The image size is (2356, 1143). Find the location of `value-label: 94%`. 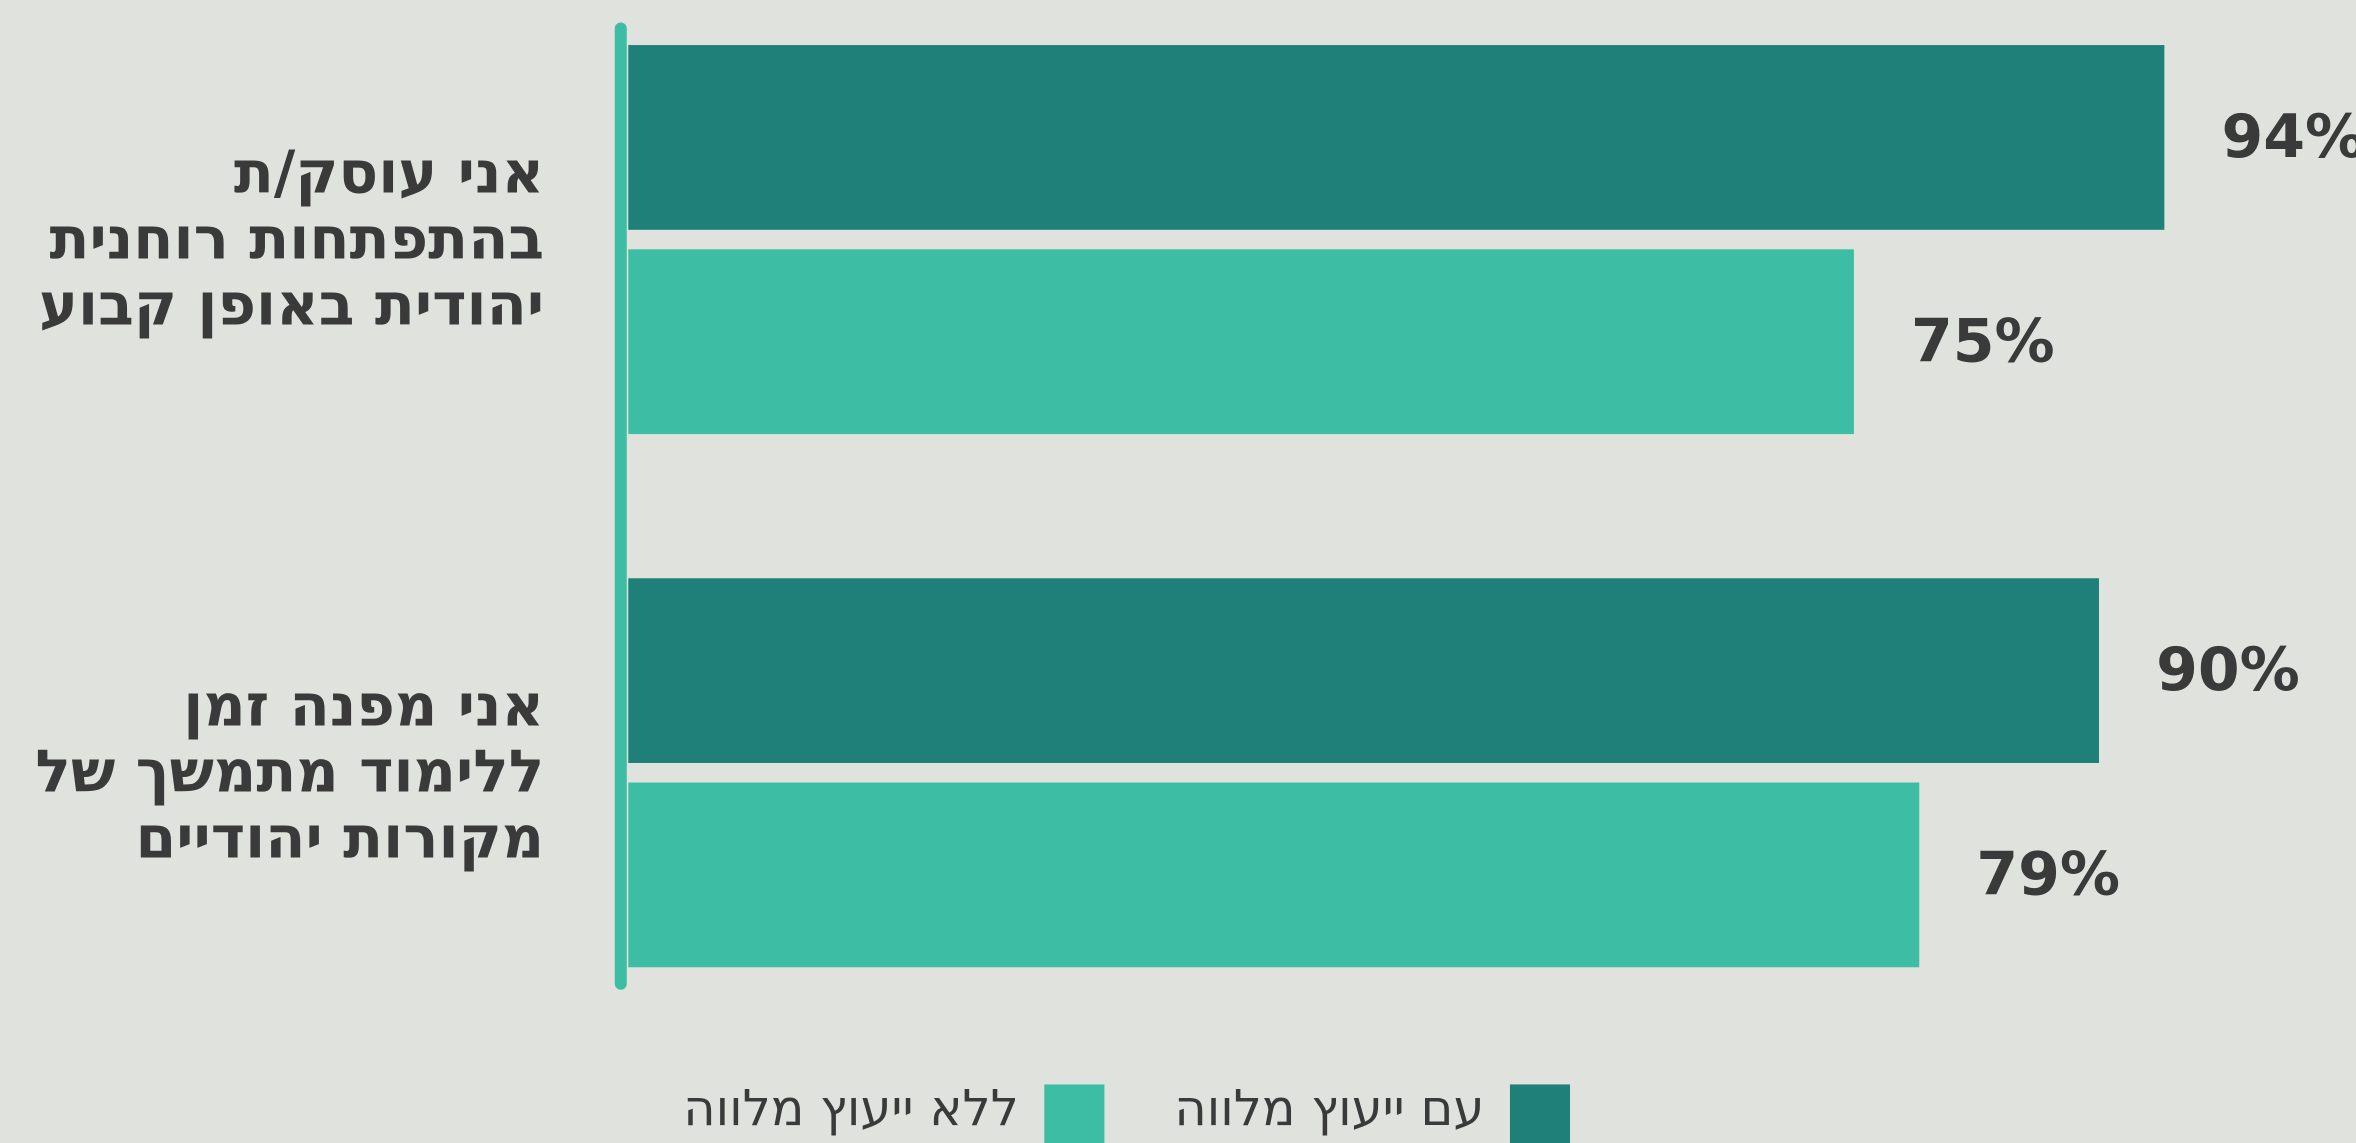

value-label: 94% is located at coordinates (2288, 137).